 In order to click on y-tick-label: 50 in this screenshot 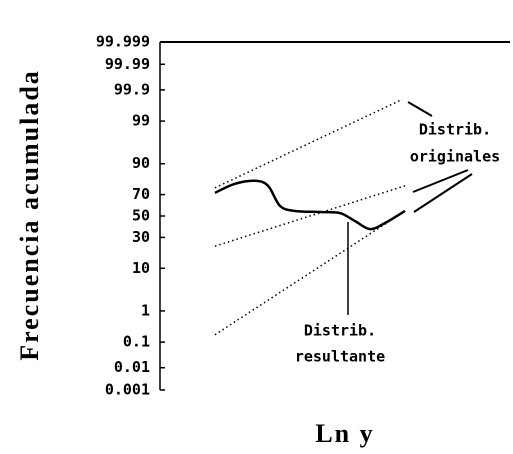, I will do `click(141, 216)`.